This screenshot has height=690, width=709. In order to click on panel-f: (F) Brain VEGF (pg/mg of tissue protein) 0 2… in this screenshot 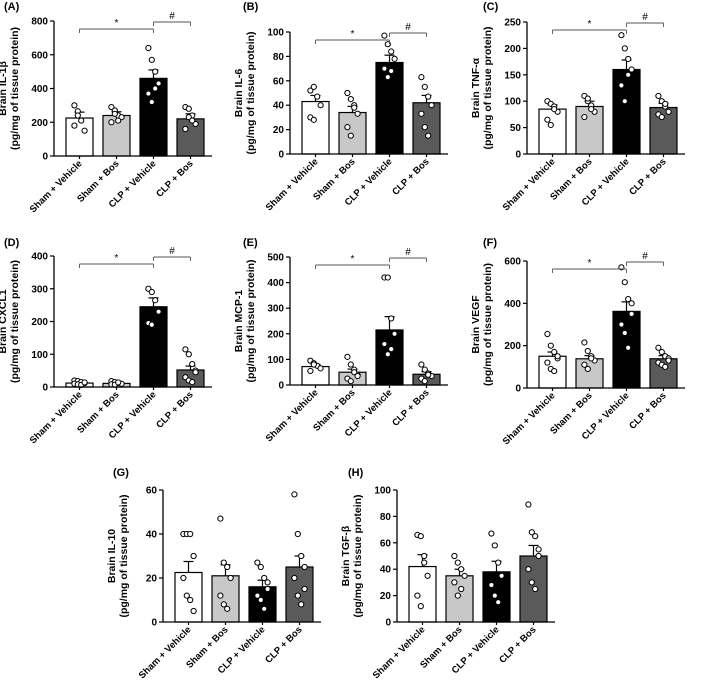, I will do `click(577, 342)`.